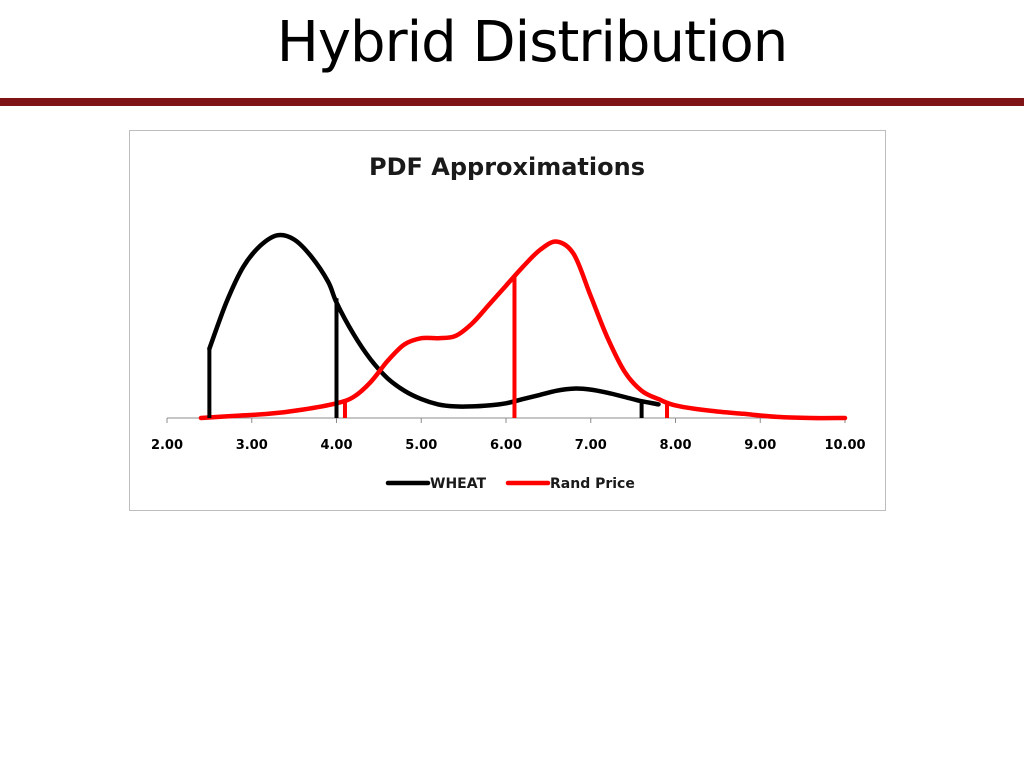 The height and width of the screenshot is (768, 1024). What do you see at coordinates (508, 435) in the screenshot?
I see `x-axis: 2.00 3.00 4.00 5.00 6.00 7.00 8.00 9.00 10.00` at bounding box center [508, 435].